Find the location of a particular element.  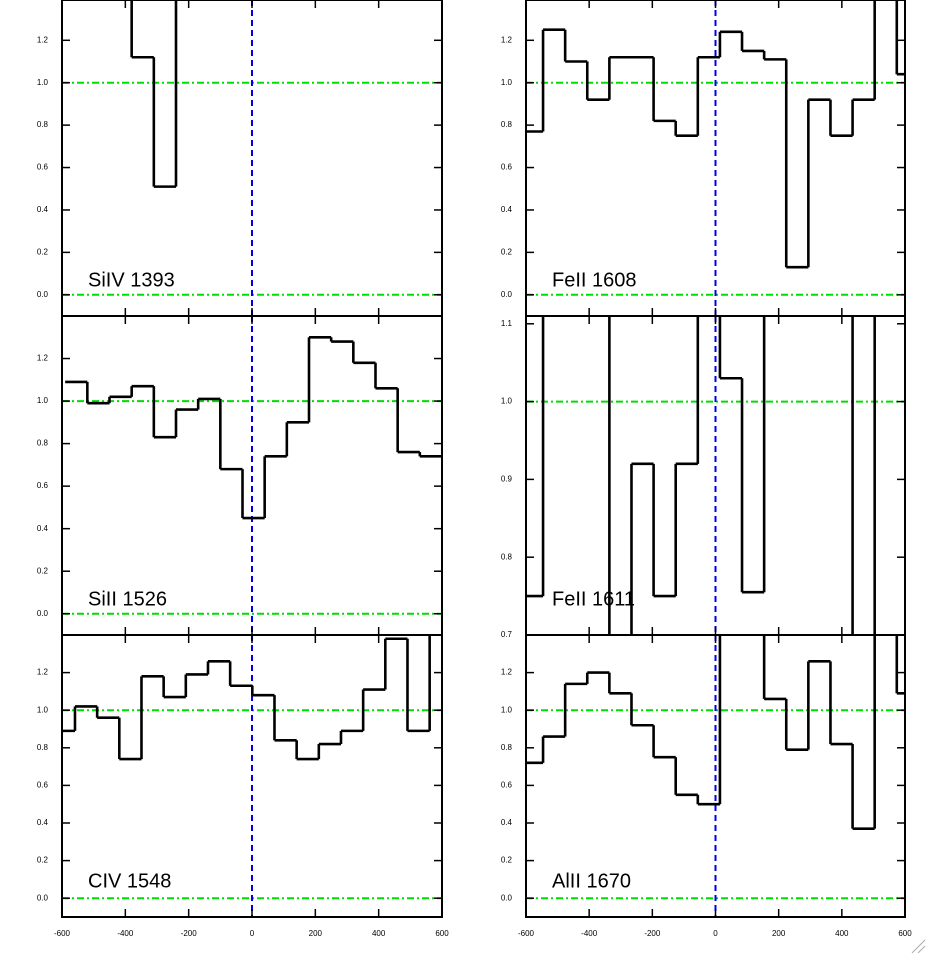

y-tick-label: 0.9 is located at coordinates (507, 478).